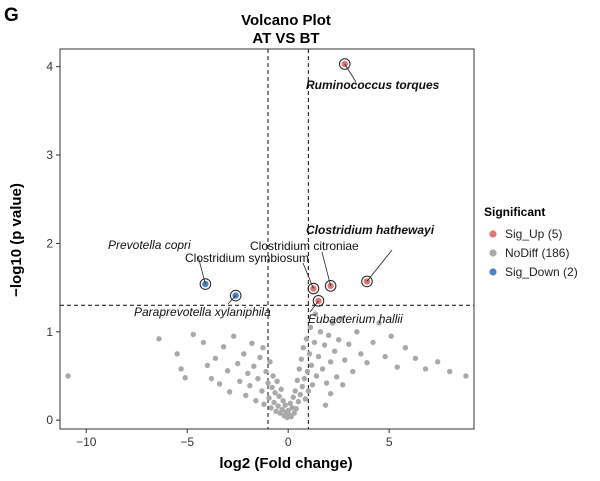 This screenshot has width=600, height=481. Describe the element at coordinates (49, 67) in the screenshot. I see `y-tick-label: 4` at that location.